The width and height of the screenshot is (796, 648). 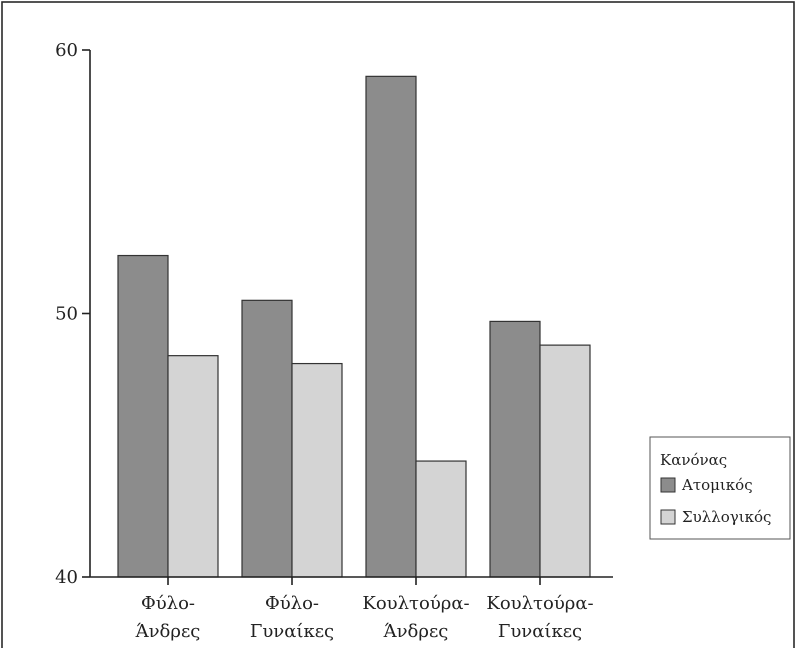 I want to click on legend-label-1: Ατομικός, so click(x=717, y=485).